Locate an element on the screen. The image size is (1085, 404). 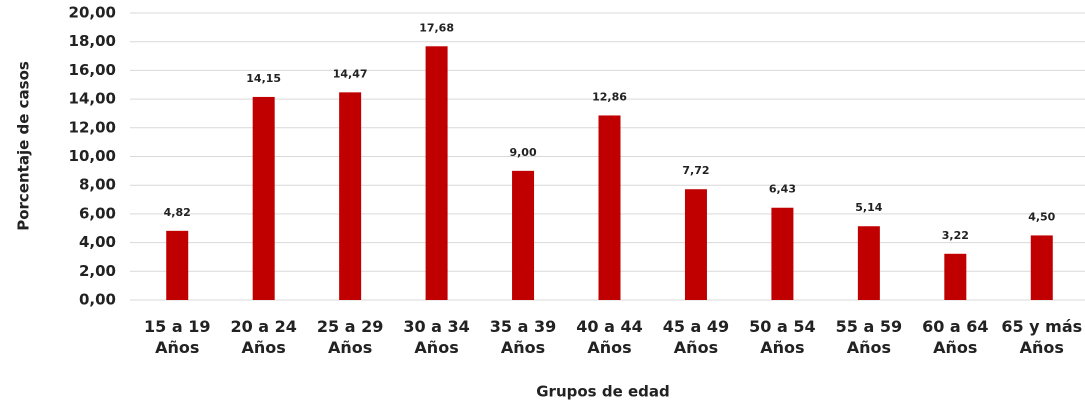
y-tick-label: 6,00 is located at coordinates (97, 213).